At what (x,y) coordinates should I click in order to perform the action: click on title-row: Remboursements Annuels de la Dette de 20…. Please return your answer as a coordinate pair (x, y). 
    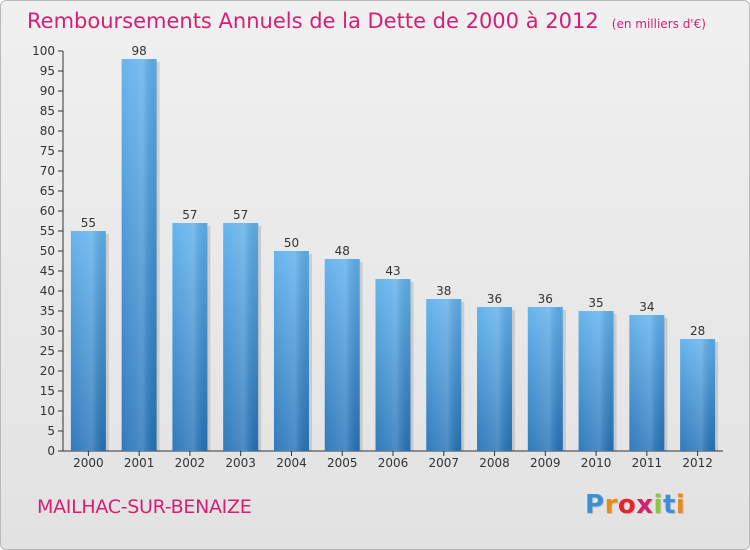
    Looking at the image, I should click on (366, 21).